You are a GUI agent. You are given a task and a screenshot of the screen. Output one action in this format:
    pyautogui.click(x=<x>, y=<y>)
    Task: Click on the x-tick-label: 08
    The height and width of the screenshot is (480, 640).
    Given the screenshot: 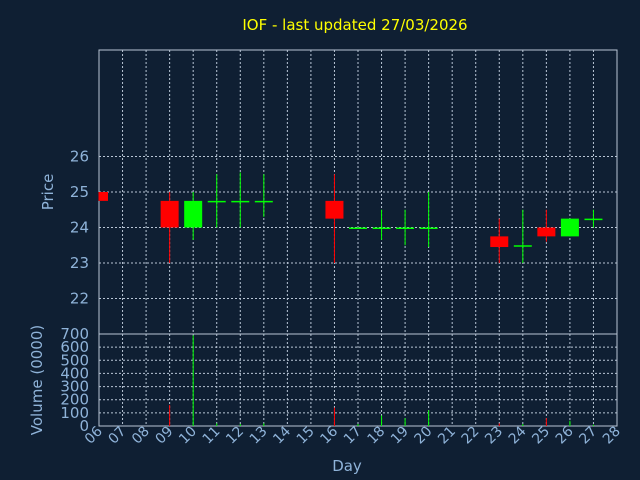 What is the action you would take?
    pyautogui.click(x=141, y=436)
    